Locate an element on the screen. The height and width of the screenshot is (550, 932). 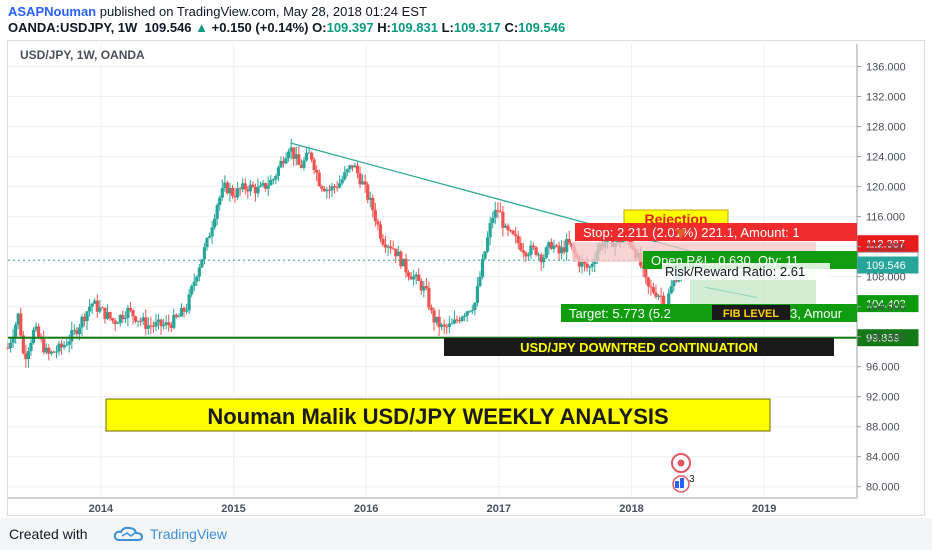
x-tick-label: 2016 is located at coordinates (366, 509).